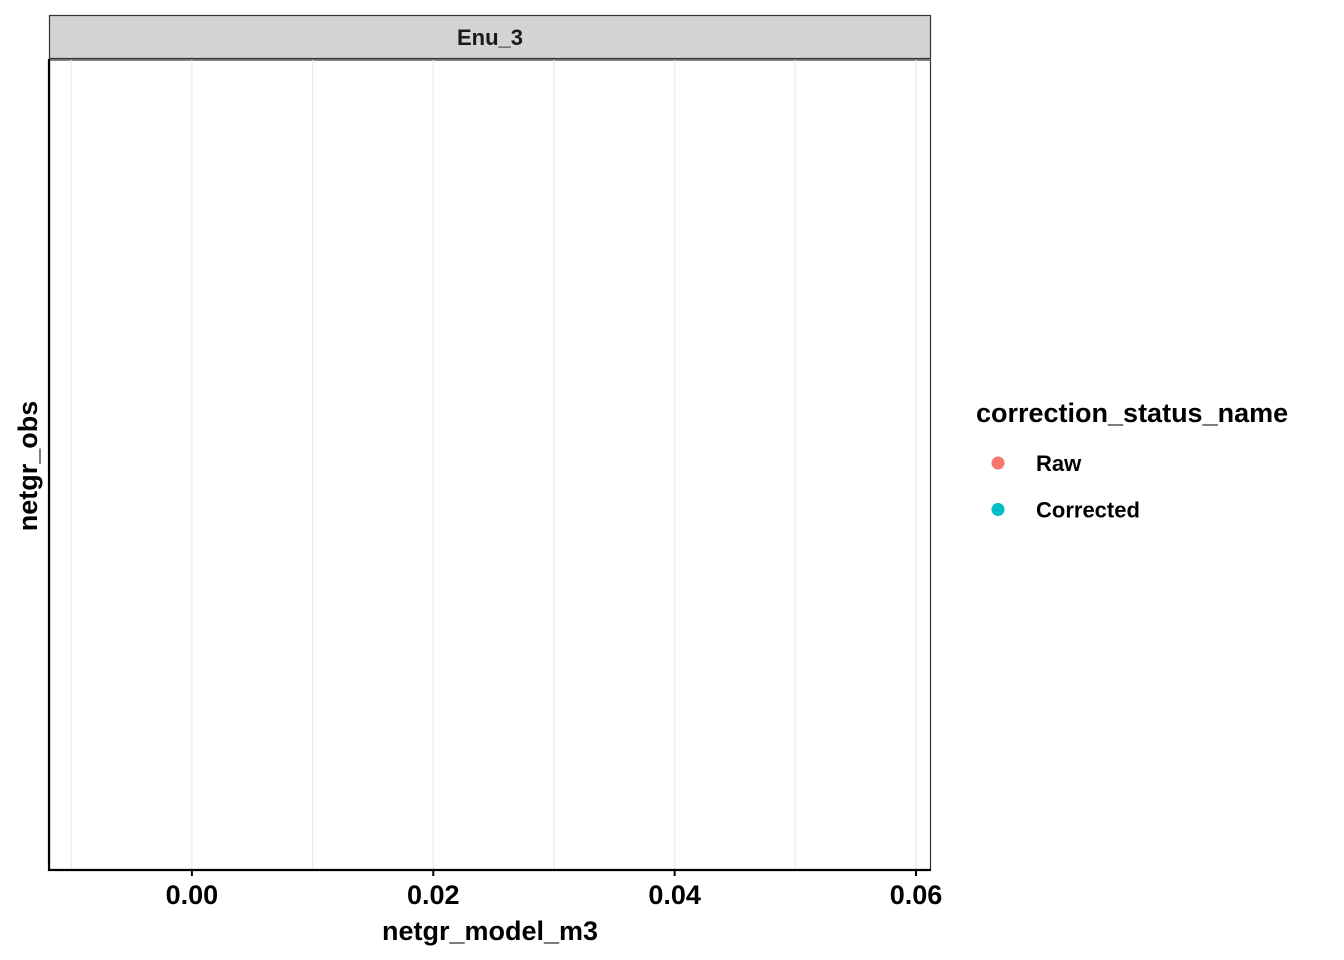  I want to click on facet-strip-background, so click(490, 37).